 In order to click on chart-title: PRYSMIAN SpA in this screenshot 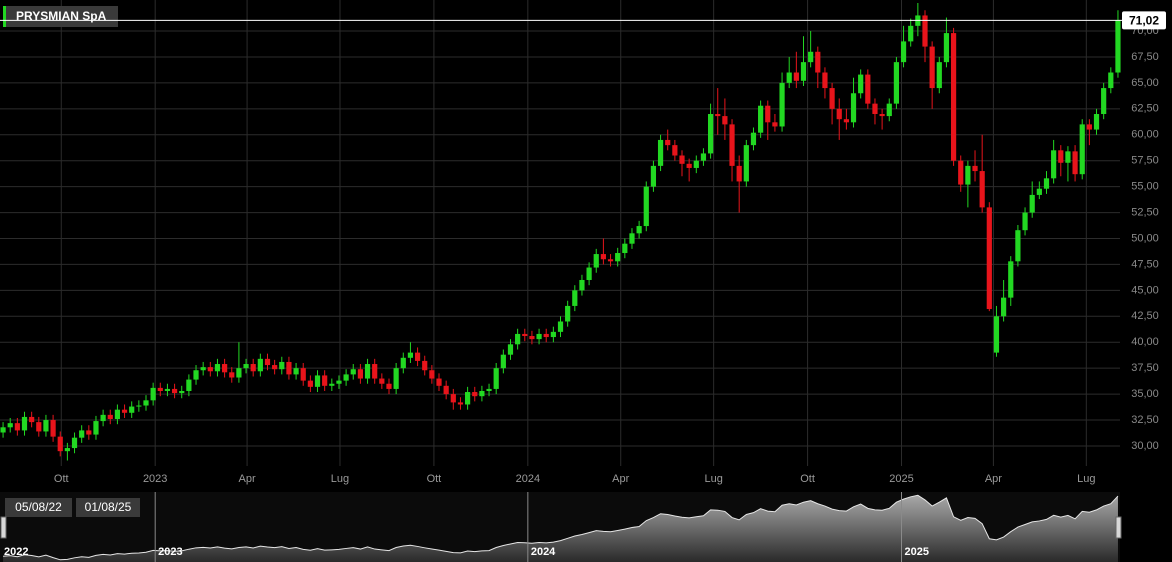, I will do `click(61, 16)`.